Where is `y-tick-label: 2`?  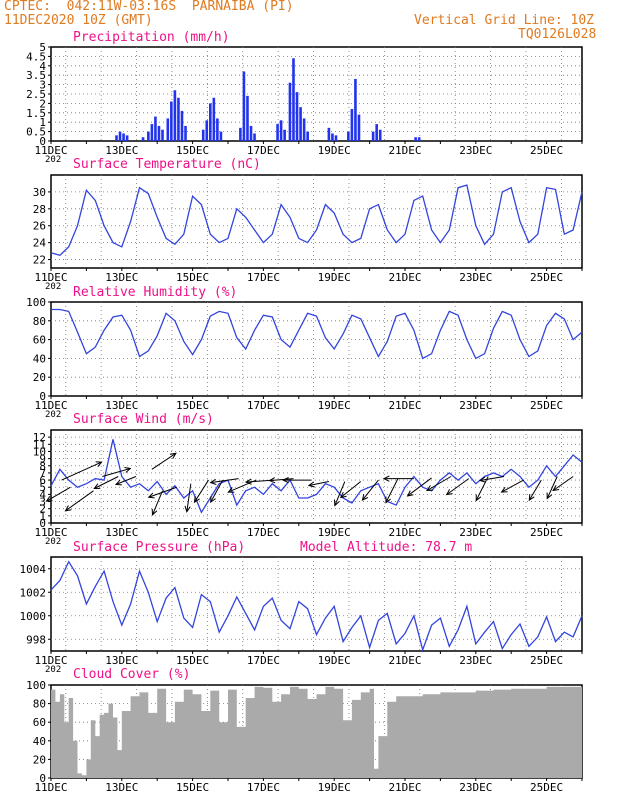
y-tick-label: 2 is located at coordinates (42, 509).